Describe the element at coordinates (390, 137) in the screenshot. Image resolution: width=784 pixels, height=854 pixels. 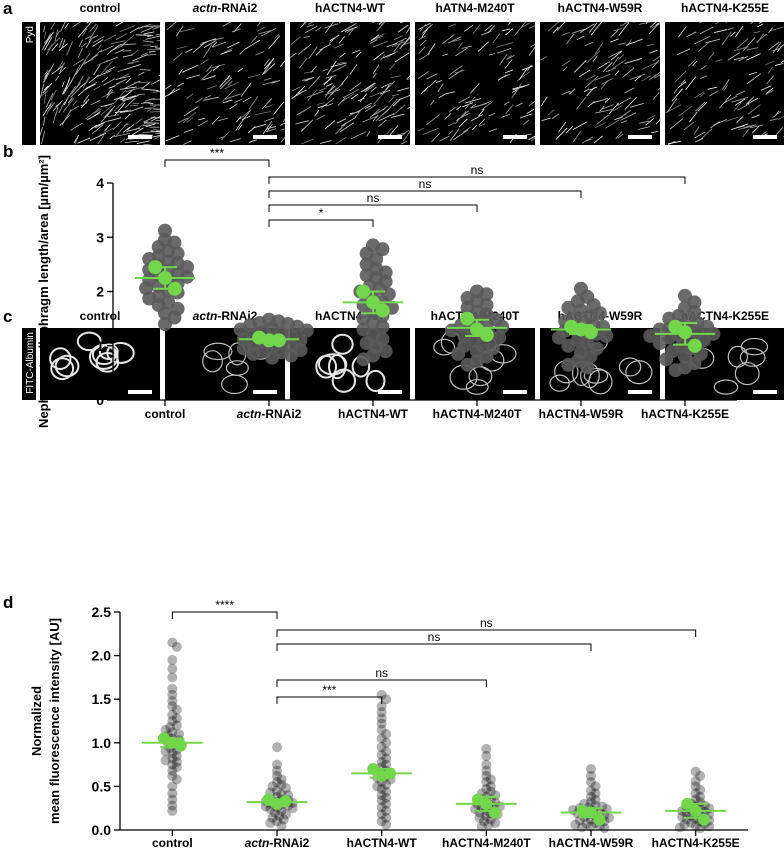
I see `scale-bar` at that location.